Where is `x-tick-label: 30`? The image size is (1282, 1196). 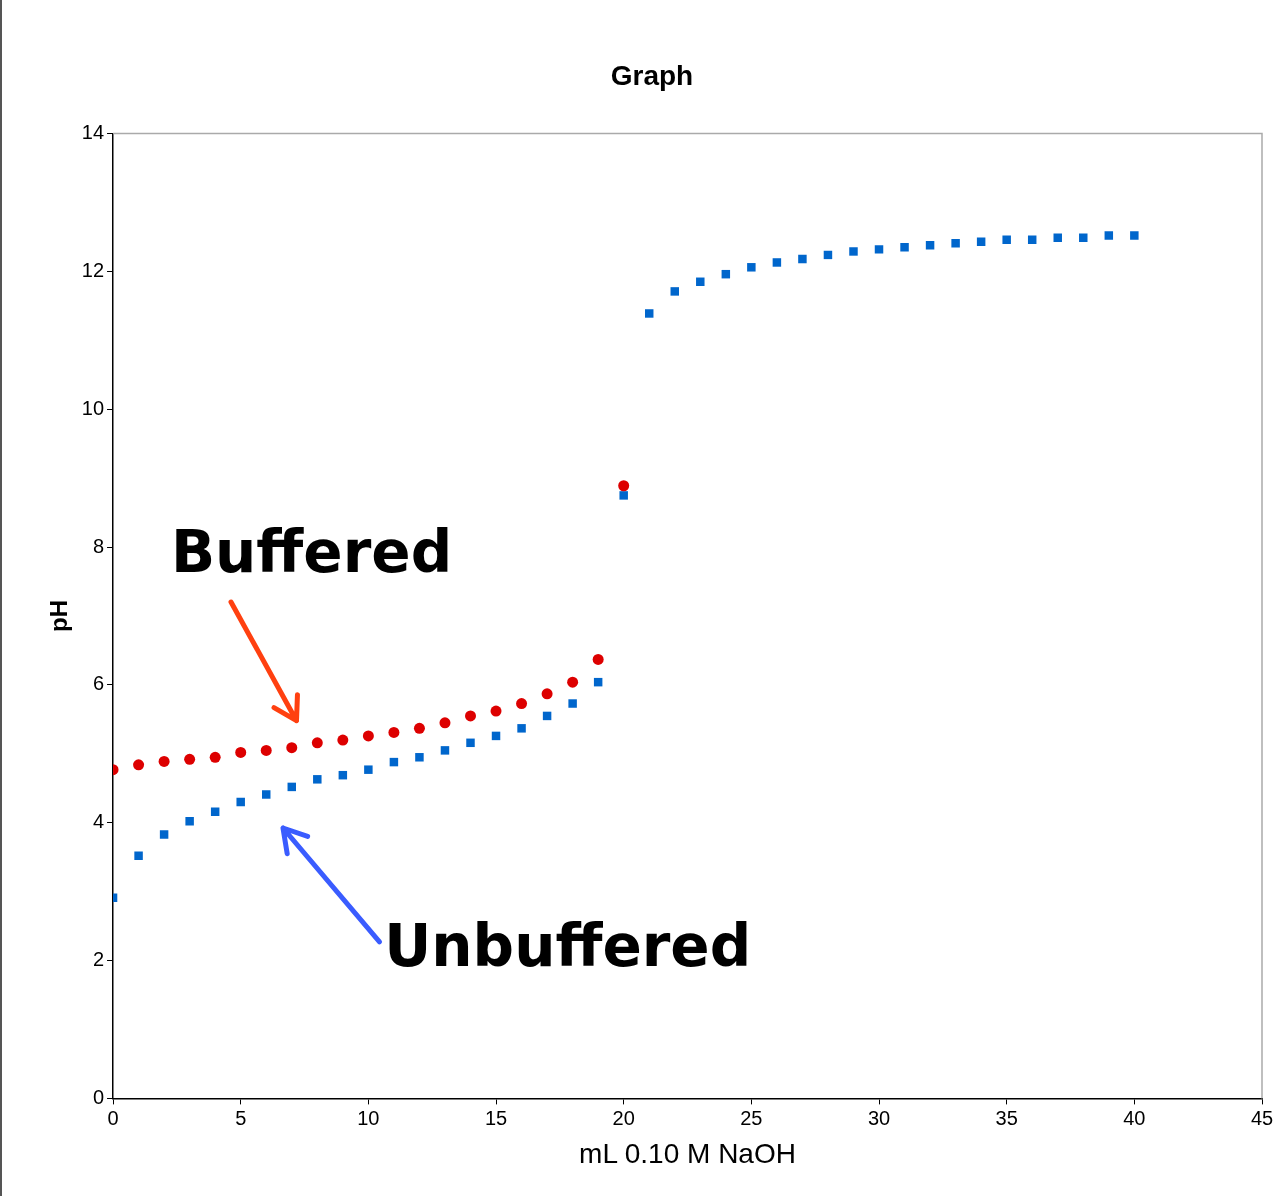 x-tick-label: 30 is located at coordinates (879, 1117).